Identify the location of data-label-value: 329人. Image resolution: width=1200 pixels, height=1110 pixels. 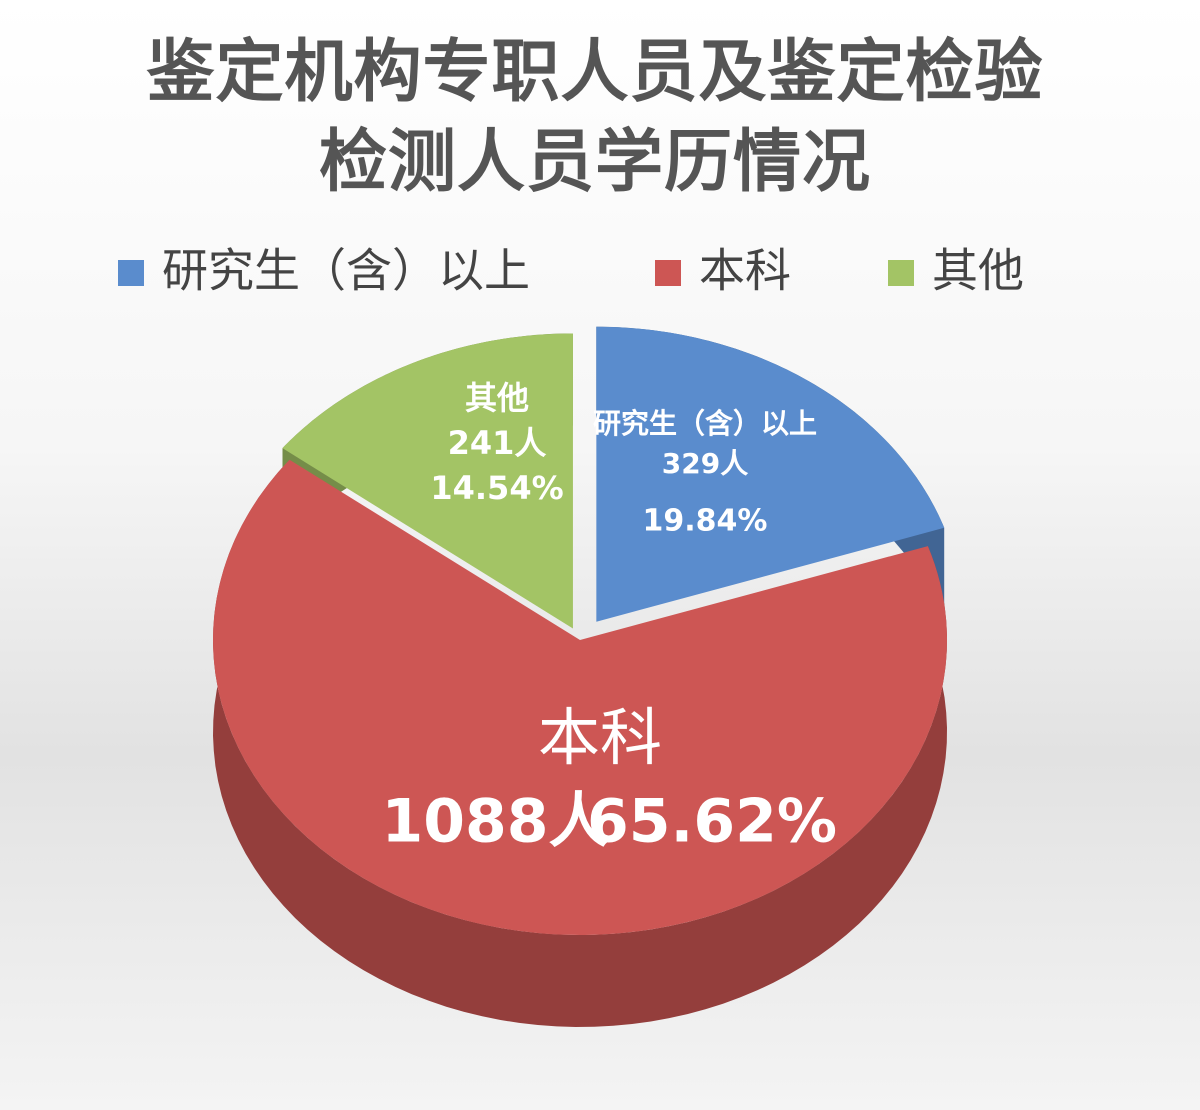
(705, 463).